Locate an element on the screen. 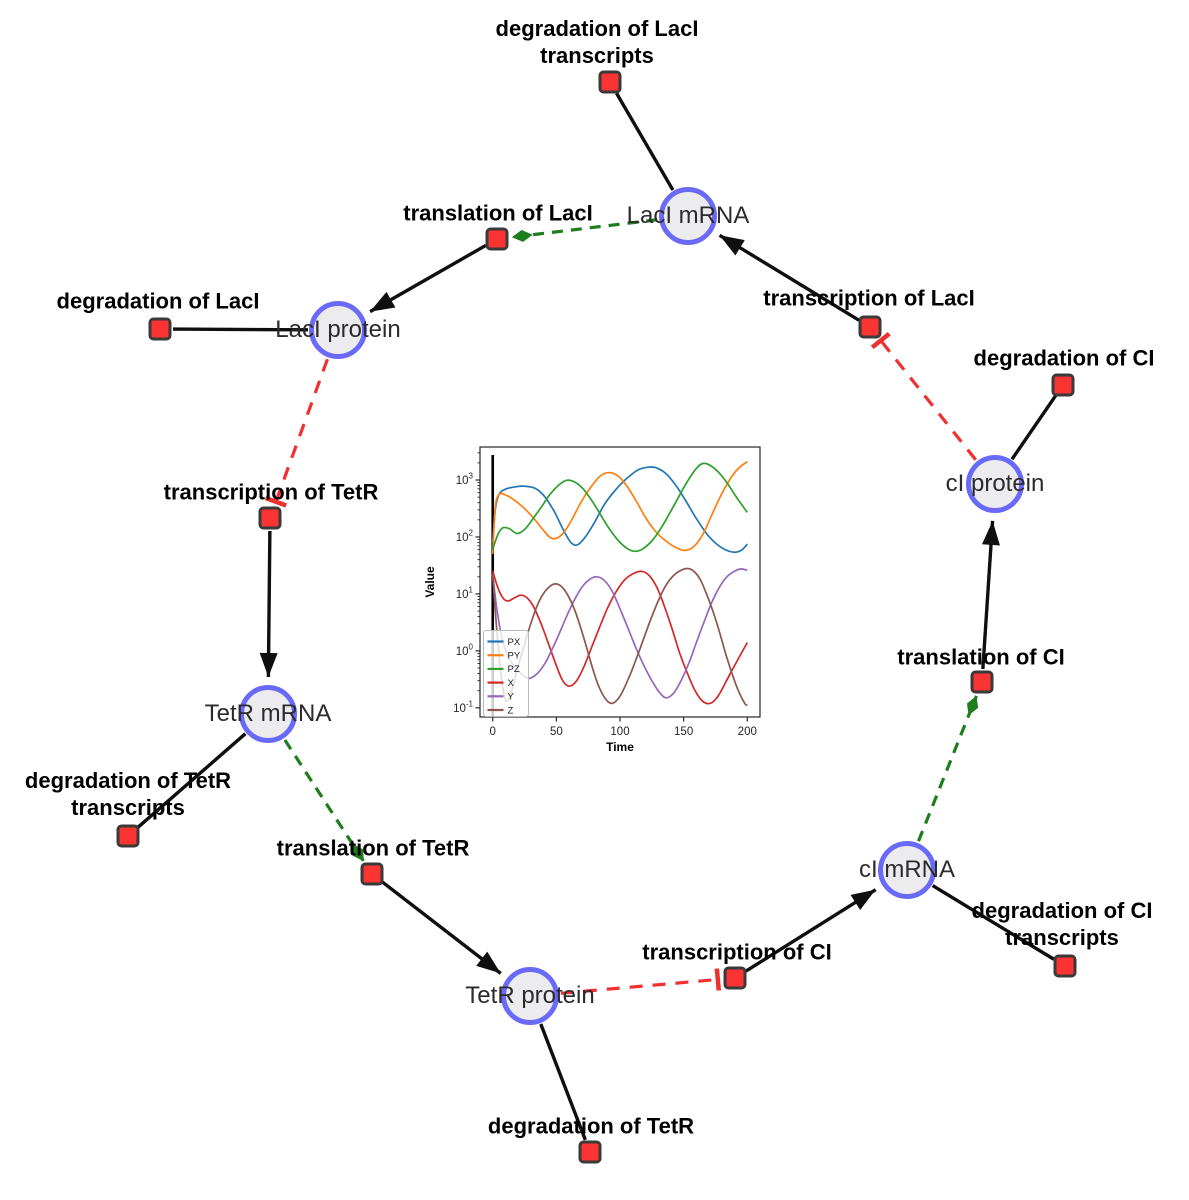 The image size is (1189, 1200). reaction-node-deg-tetr is located at coordinates (590, 1152).